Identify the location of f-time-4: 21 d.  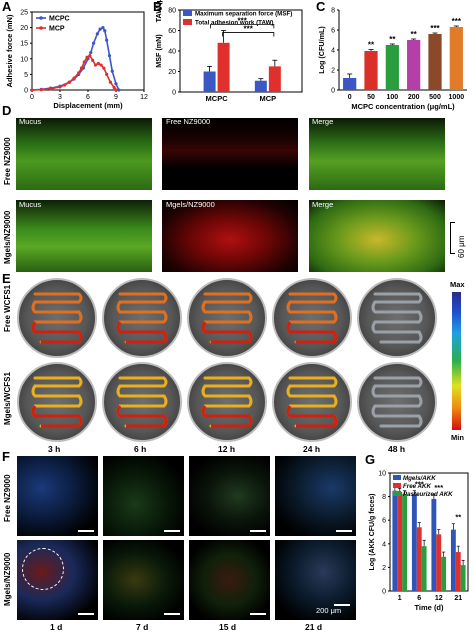
(314, 627).